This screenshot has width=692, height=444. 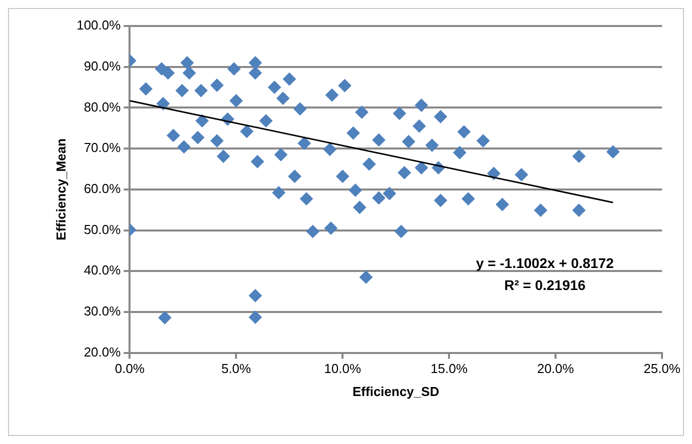 What do you see at coordinates (449, 368) in the screenshot?
I see `x-tick-label: 15.0%` at bounding box center [449, 368].